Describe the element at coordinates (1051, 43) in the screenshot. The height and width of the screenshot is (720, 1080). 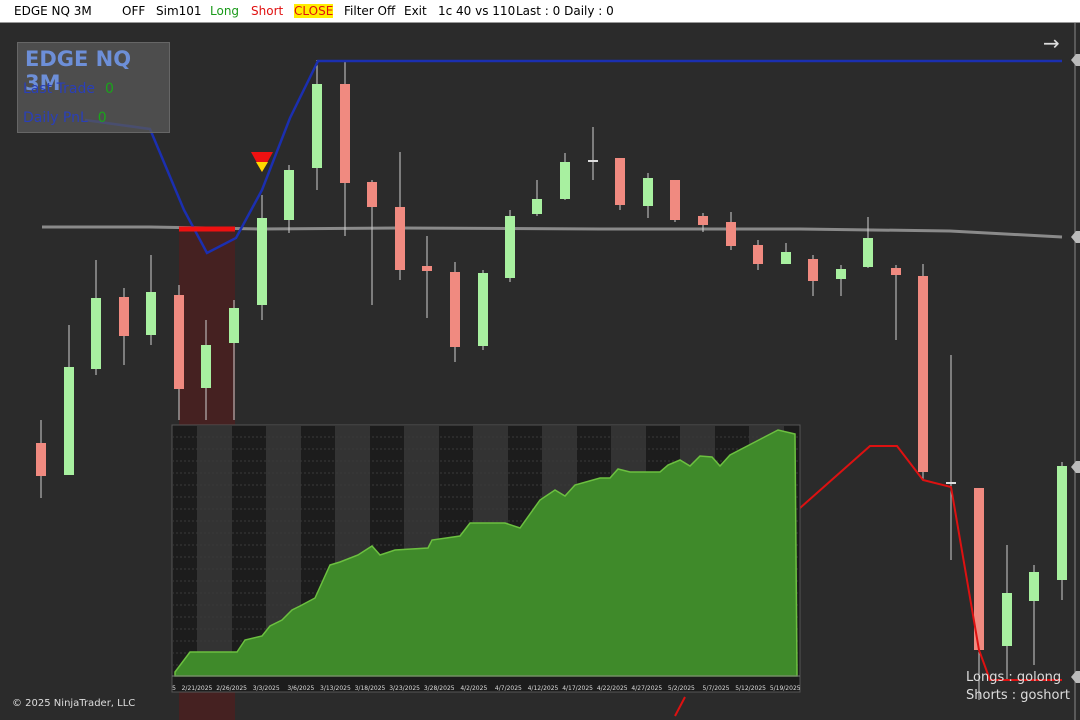
I see `nav-arrow: →` at that location.